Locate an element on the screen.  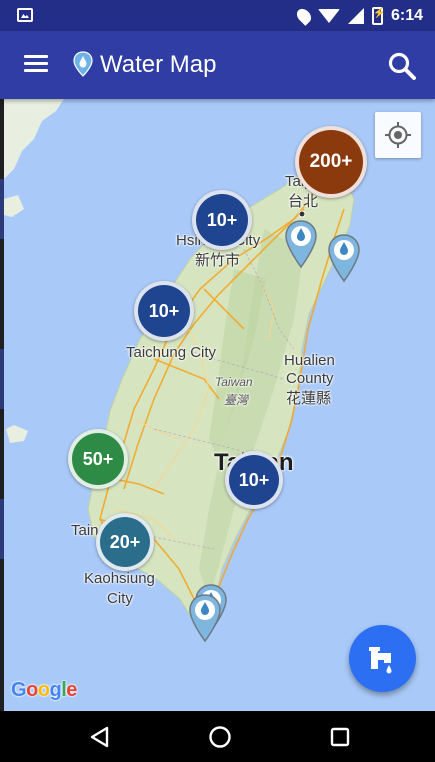
left-edge is located at coordinates (2, 405).